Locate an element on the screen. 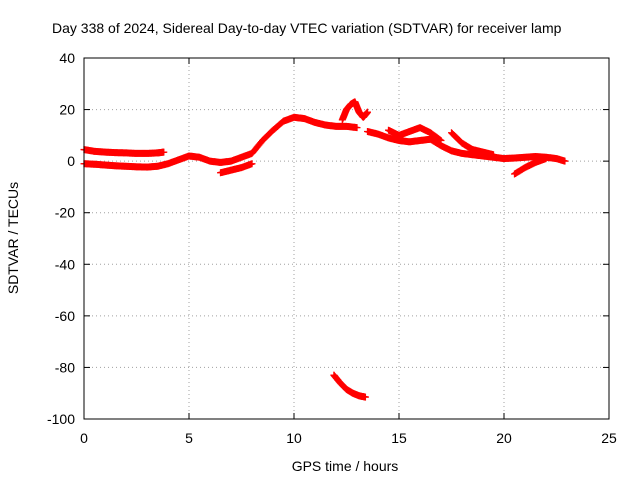  y-axis-label: SDTVAR / TECUs is located at coordinates (13, 238).